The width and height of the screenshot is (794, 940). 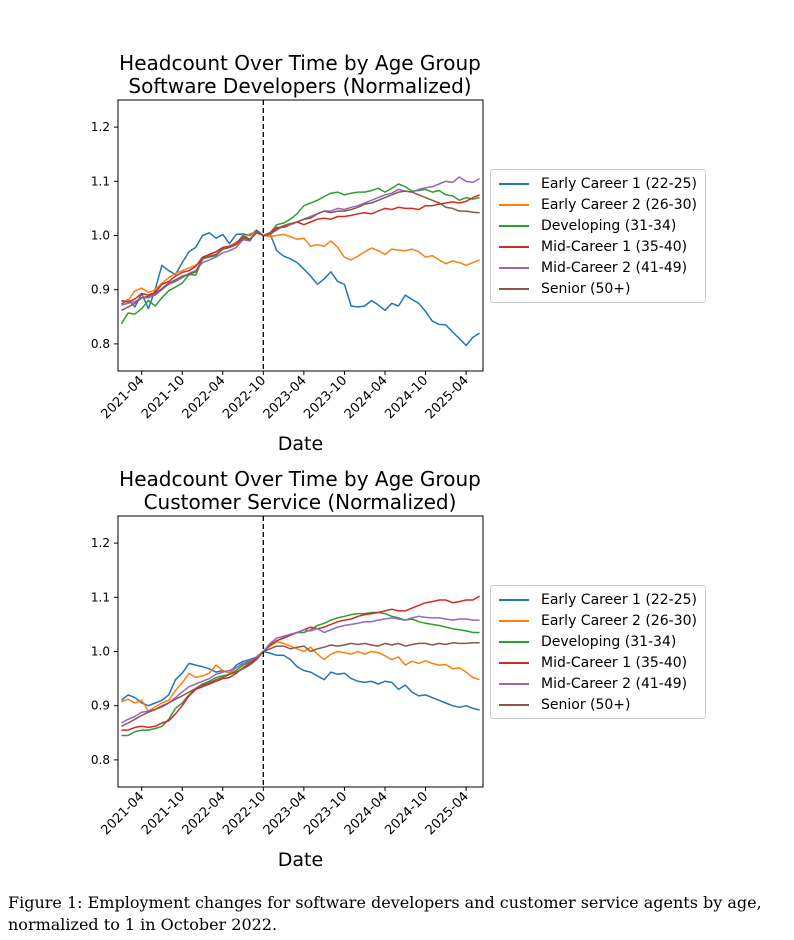 I want to click on chart-title-line-2: Customer Service (Normalized), so click(x=300, y=502).